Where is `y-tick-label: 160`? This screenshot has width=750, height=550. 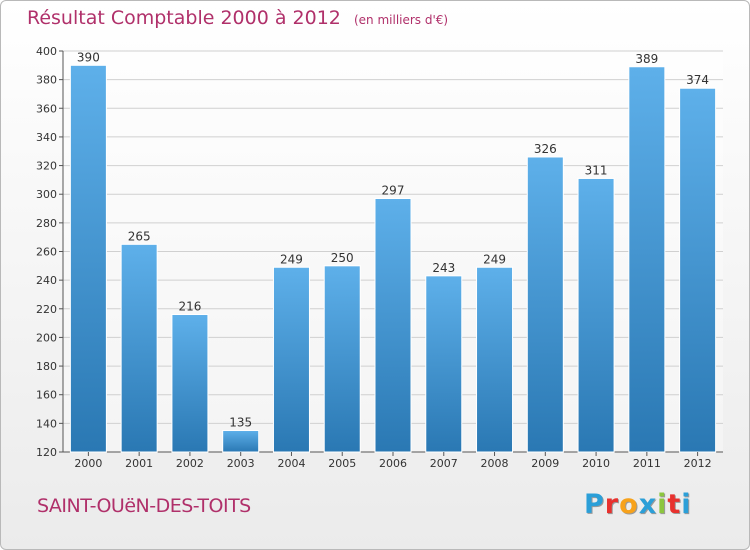
y-tick-label: 160 is located at coordinates (46, 395).